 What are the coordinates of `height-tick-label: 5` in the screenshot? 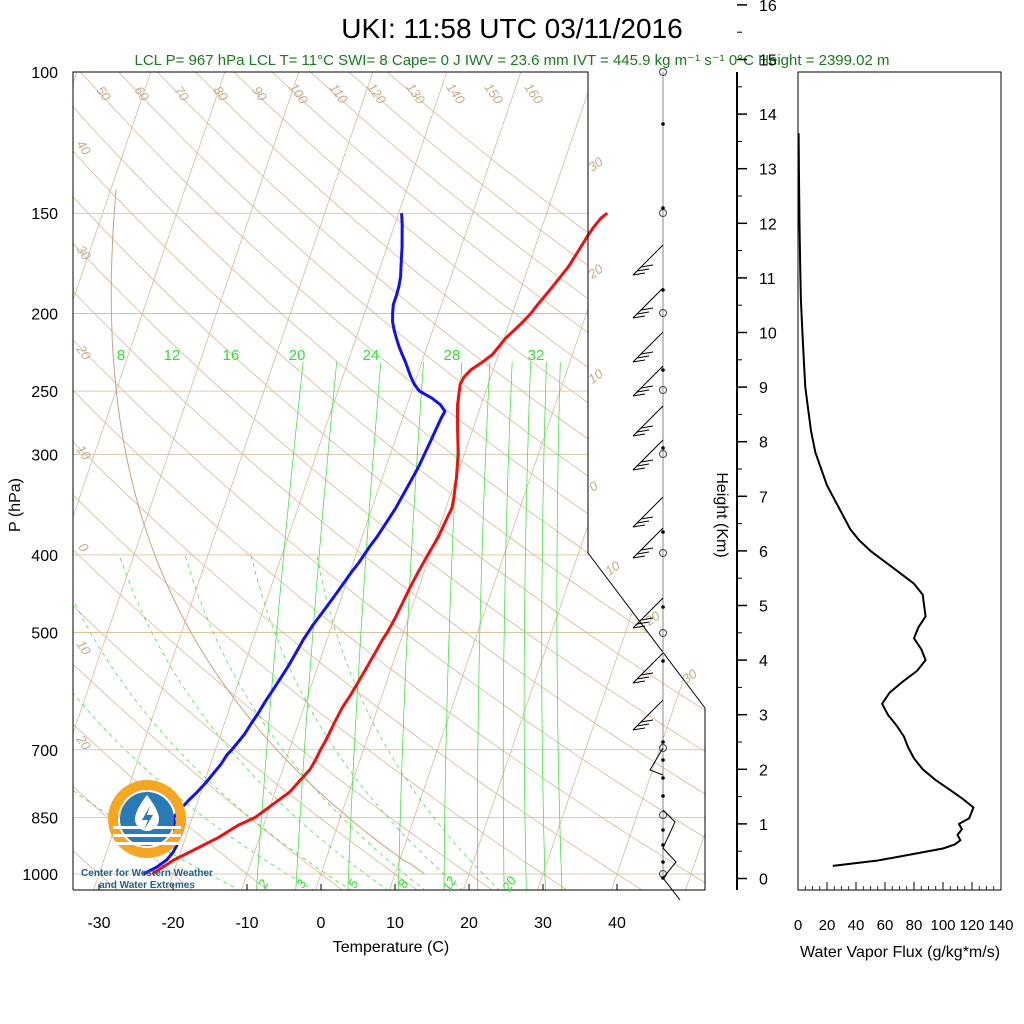 It's located at (763, 607).